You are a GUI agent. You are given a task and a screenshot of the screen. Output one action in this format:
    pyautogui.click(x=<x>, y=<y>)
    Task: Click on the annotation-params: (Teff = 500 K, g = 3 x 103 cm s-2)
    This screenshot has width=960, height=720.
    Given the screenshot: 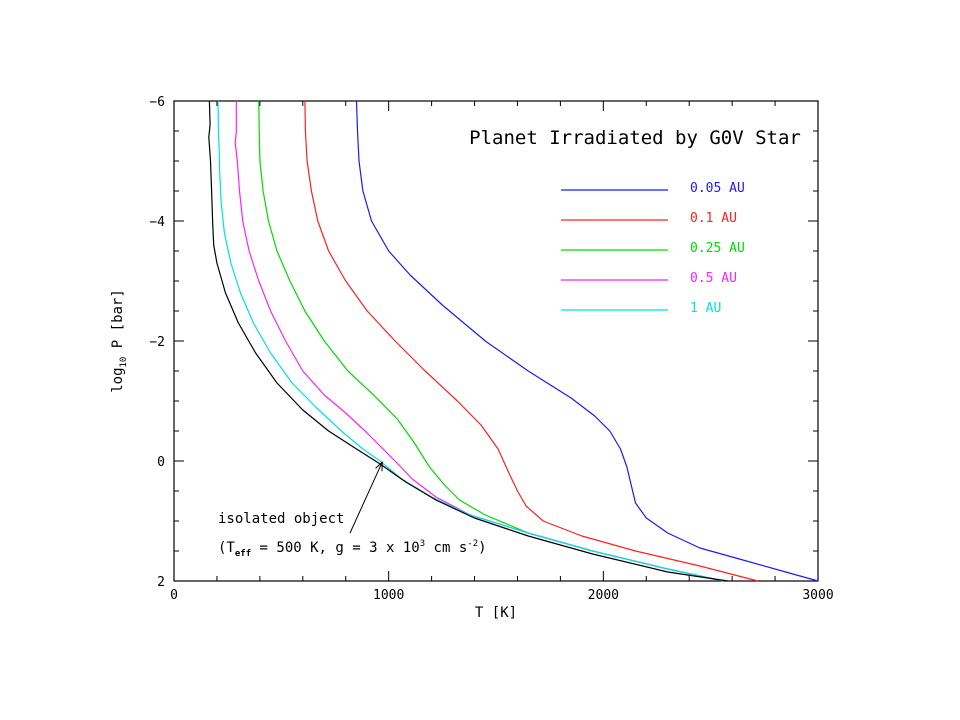 What is the action you would take?
    pyautogui.click(x=352, y=549)
    